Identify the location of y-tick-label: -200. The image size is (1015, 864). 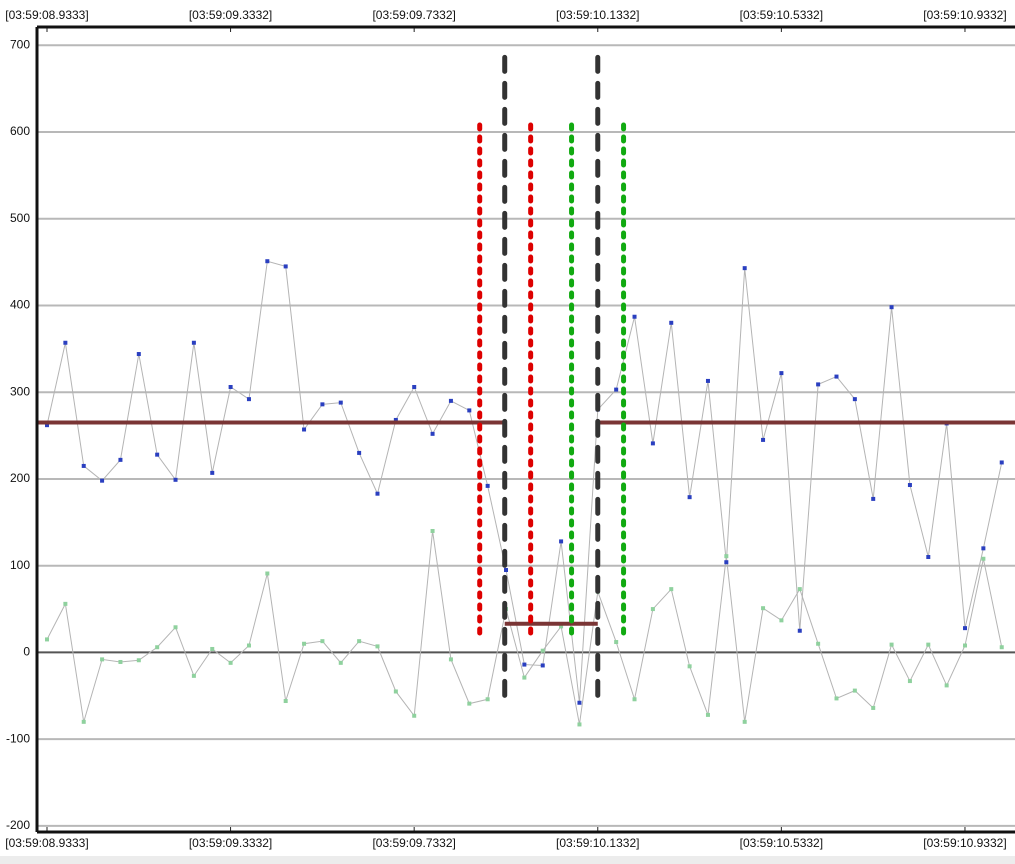
(18, 825).